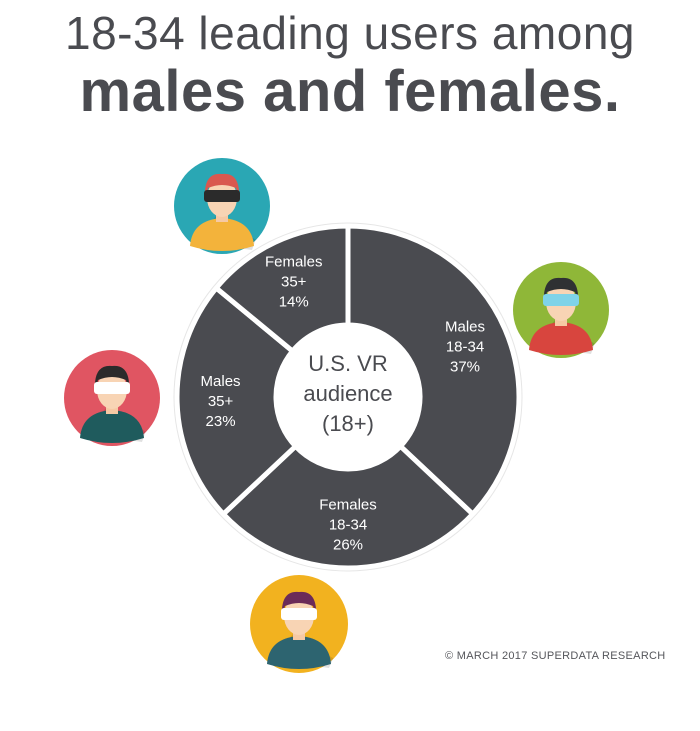 This screenshot has width=700, height=731. I want to click on center-label-line: U.S. VR, so click(347, 363).